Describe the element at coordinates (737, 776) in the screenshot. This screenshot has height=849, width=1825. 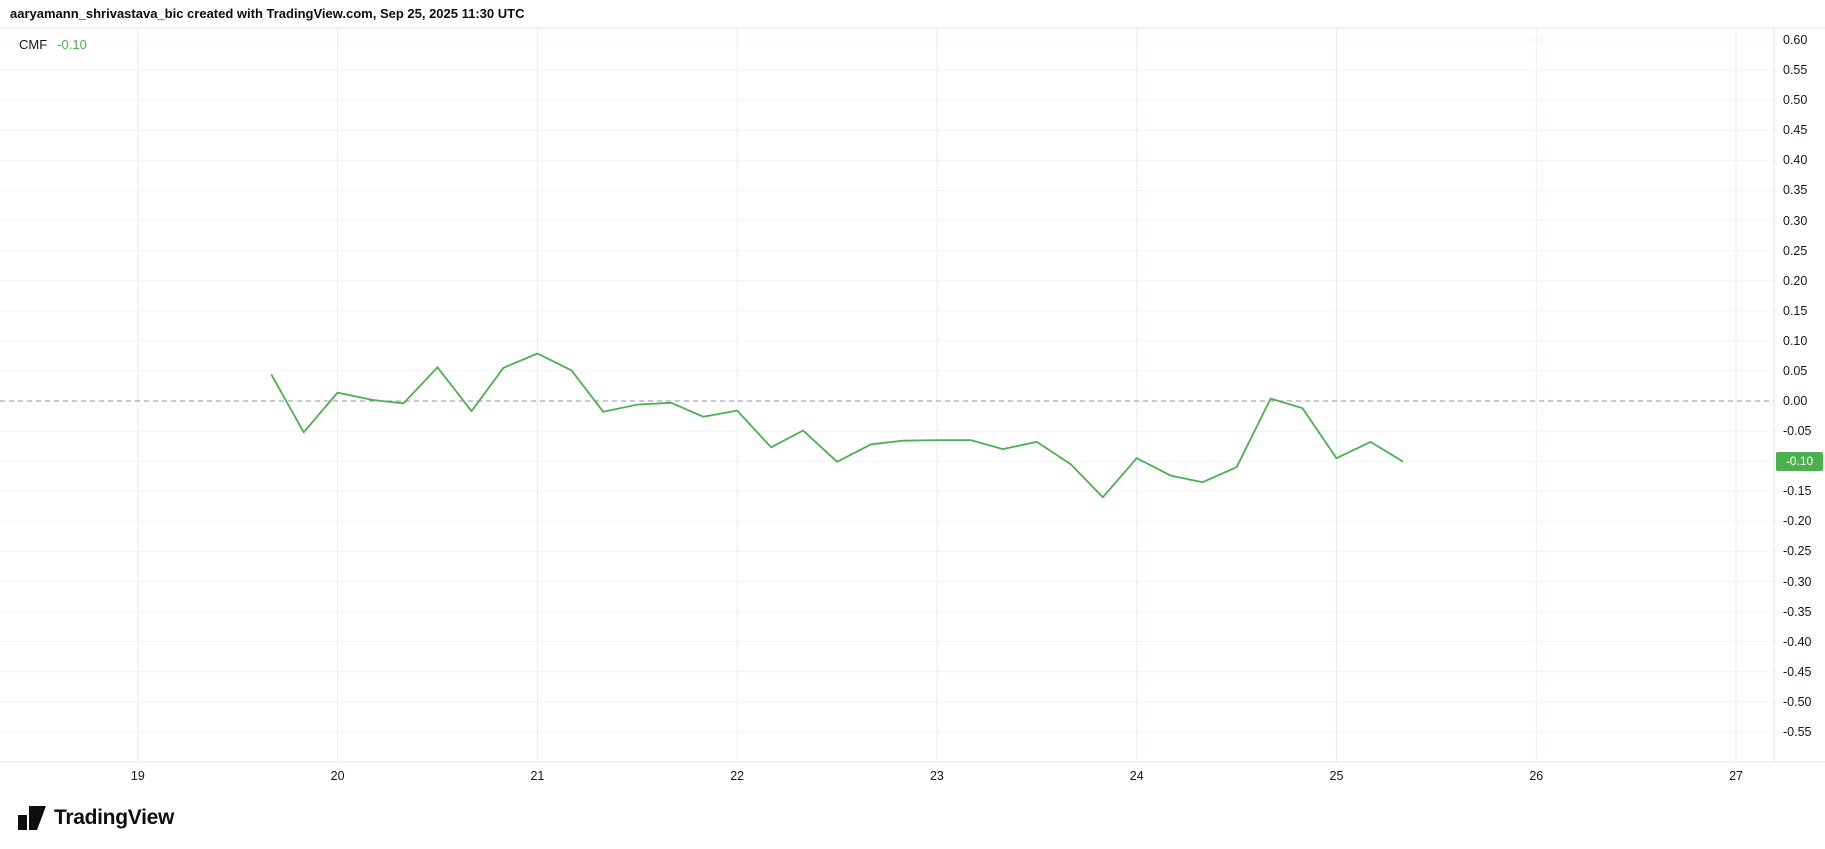
I see `time-axis-label: 22` at that location.